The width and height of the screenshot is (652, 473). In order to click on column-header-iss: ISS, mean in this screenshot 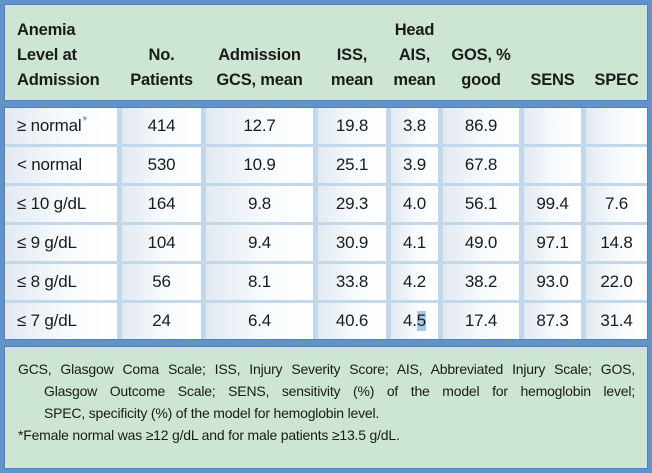, I will do `click(352, 52)`.